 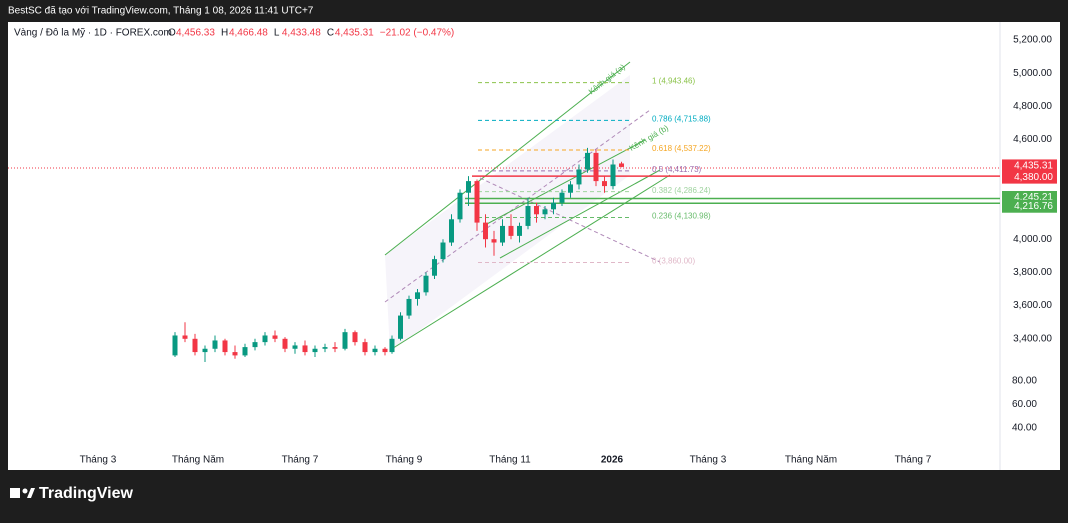 What do you see at coordinates (1032, 106) in the screenshot?
I see `y-tick-label: 4,800.00` at bounding box center [1032, 106].